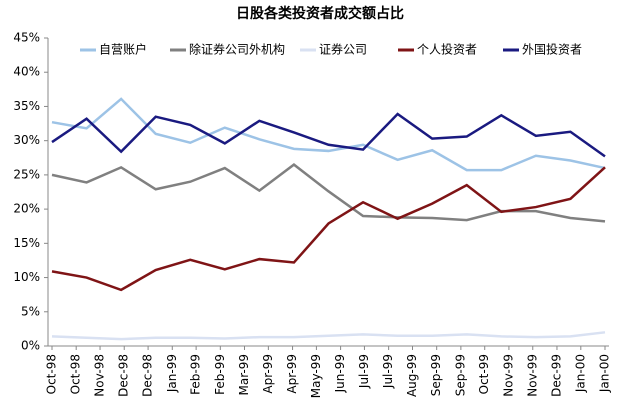 This screenshot has height=413, width=629. Describe the element at coordinates (26, 106) in the screenshot. I see `y-tick-label: 35%` at that location.